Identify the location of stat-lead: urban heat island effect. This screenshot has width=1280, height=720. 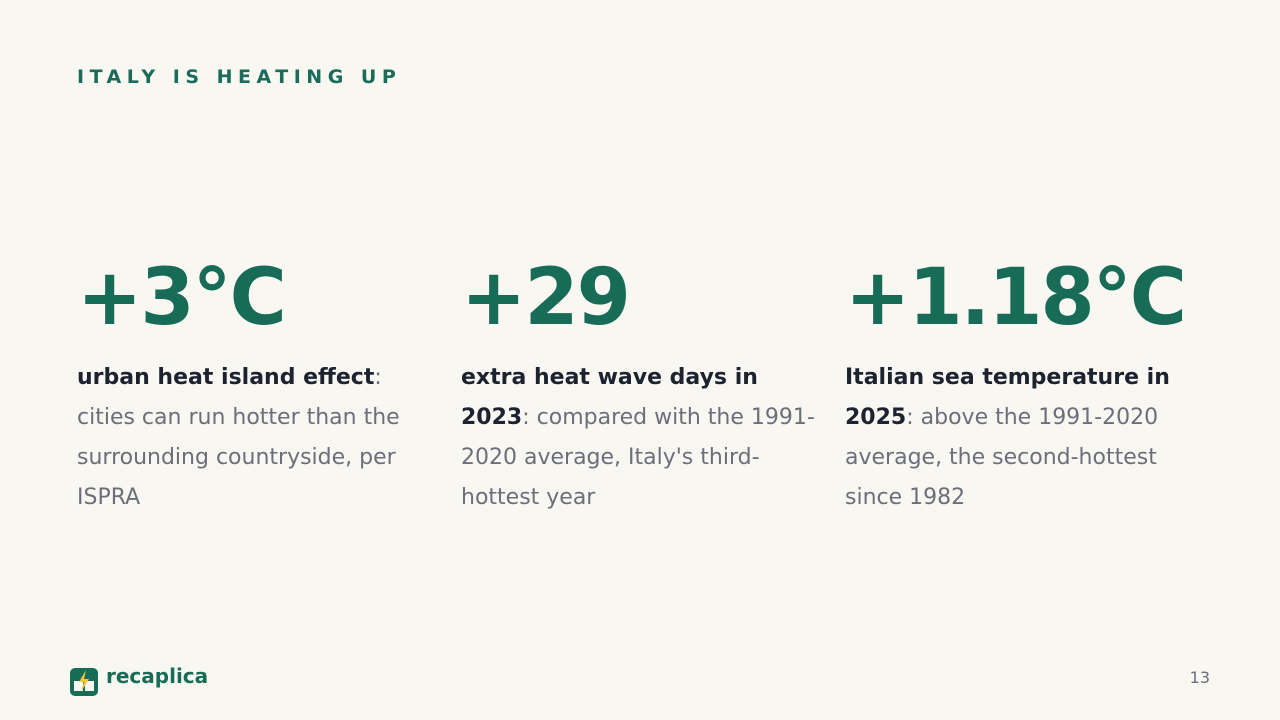
(226, 377).